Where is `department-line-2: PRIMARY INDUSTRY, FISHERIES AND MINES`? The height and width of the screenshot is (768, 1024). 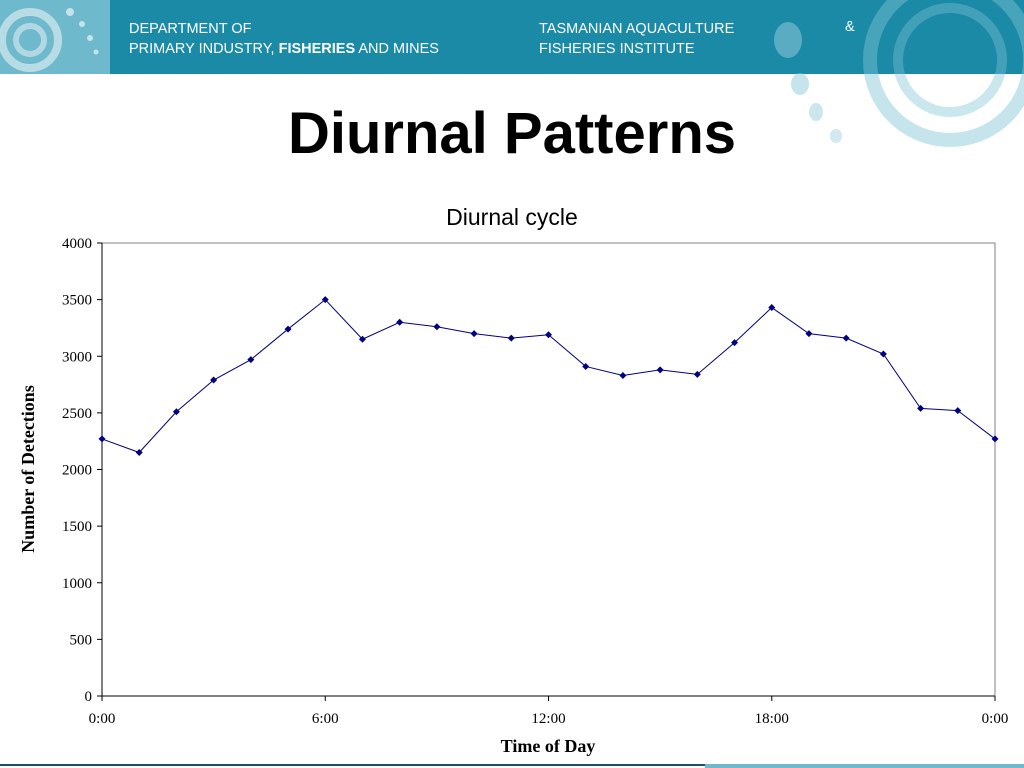 department-line-2: PRIMARY INDUSTRY, FISHERIES AND MINES is located at coordinates (284, 49).